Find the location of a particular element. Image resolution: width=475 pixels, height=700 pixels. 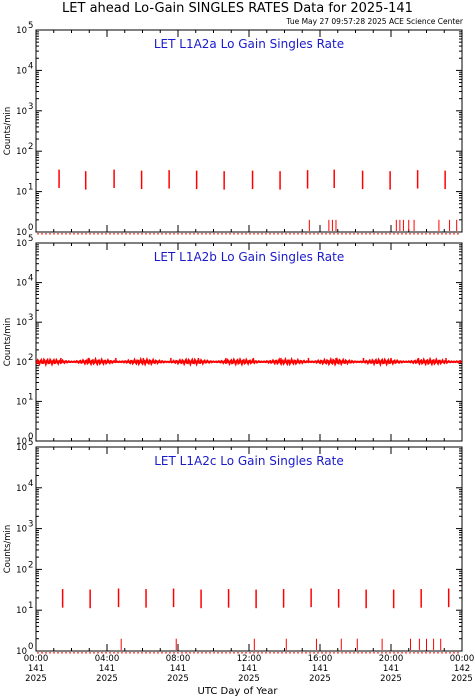

x-tick-label-time: 20:00 is located at coordinates (391, 659).